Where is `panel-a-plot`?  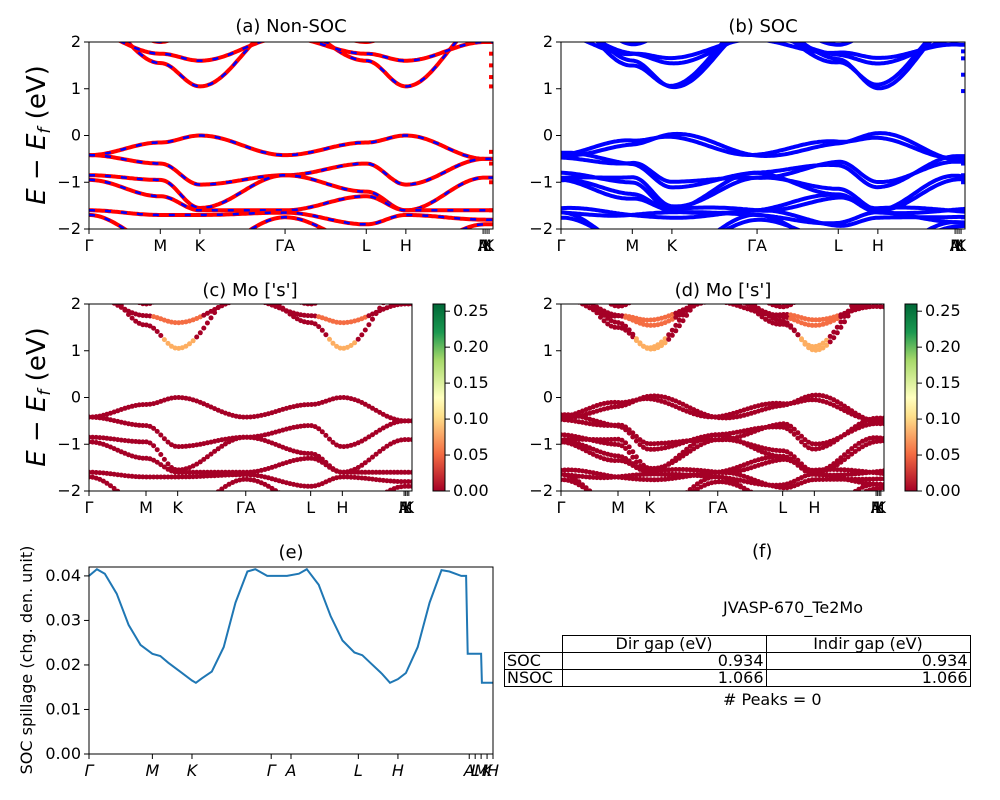
panel-a-plot is located at coordinates (291, 135).